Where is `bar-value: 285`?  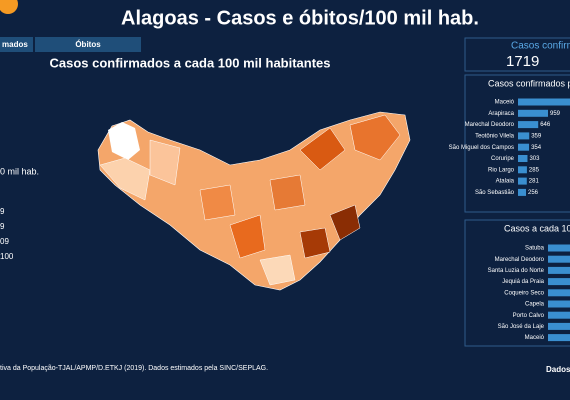 bar-value: 285 is located at coordinates (534, 170).